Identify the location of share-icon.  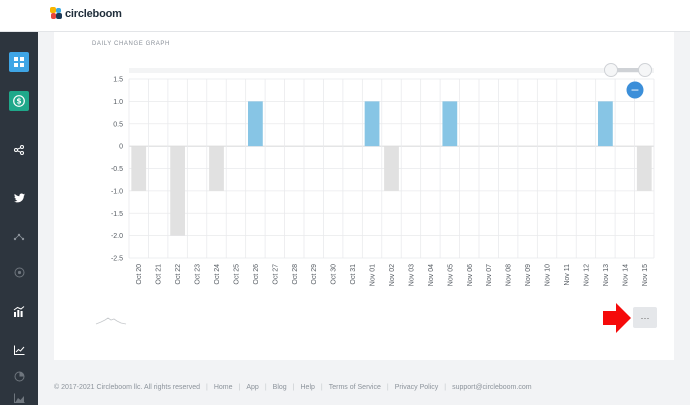
(19, 150).